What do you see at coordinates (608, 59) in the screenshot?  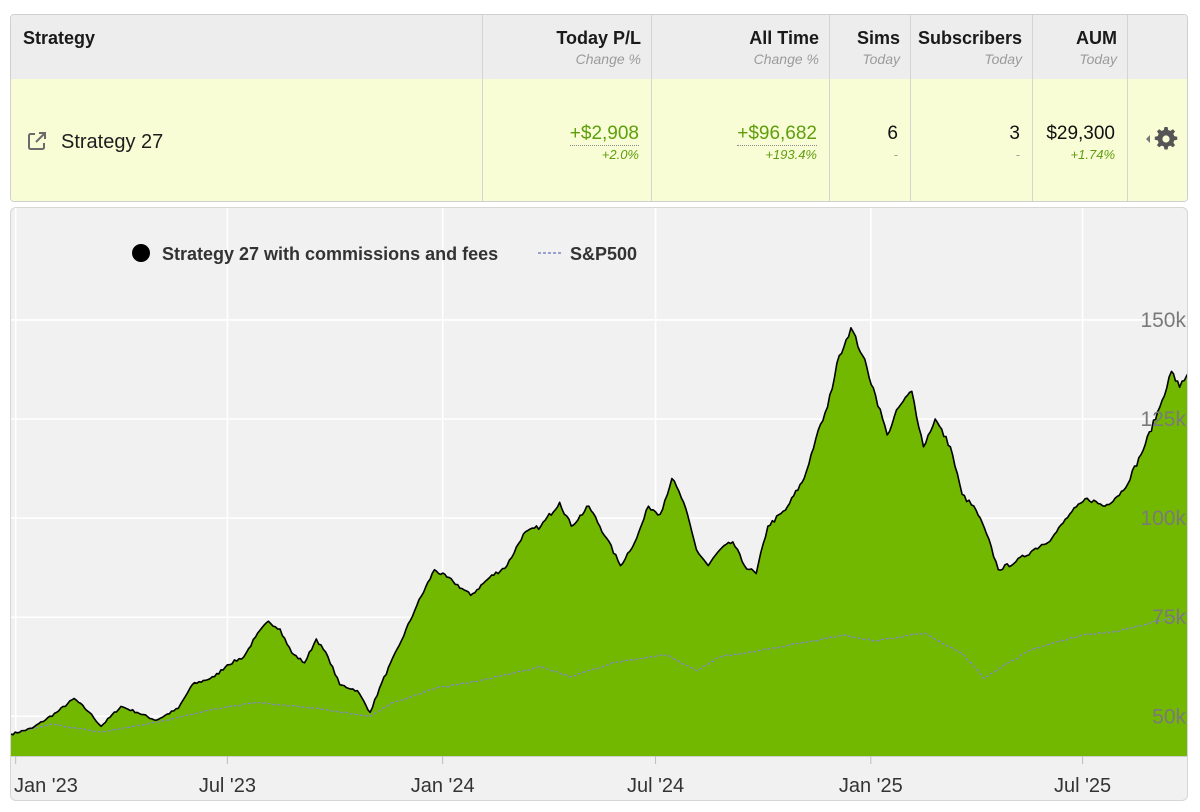 I see `header-today-pl-sublabel: Change %` at bounding box center [608, 59].